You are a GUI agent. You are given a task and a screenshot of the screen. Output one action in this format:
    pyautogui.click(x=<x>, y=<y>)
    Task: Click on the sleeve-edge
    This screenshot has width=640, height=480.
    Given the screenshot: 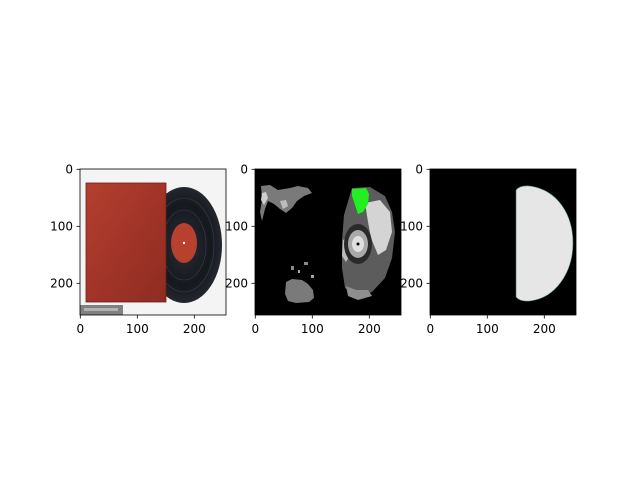 What is the action you would take?
    pyautogui.click(x=126, y=242)
    